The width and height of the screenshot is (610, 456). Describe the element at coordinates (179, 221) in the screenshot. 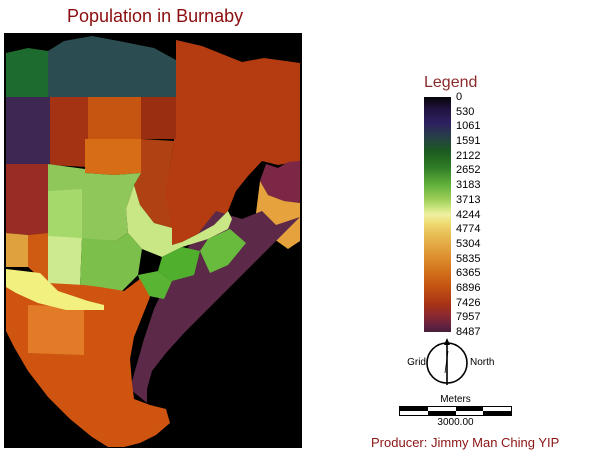

I see `map-region-pale-band` at that location.